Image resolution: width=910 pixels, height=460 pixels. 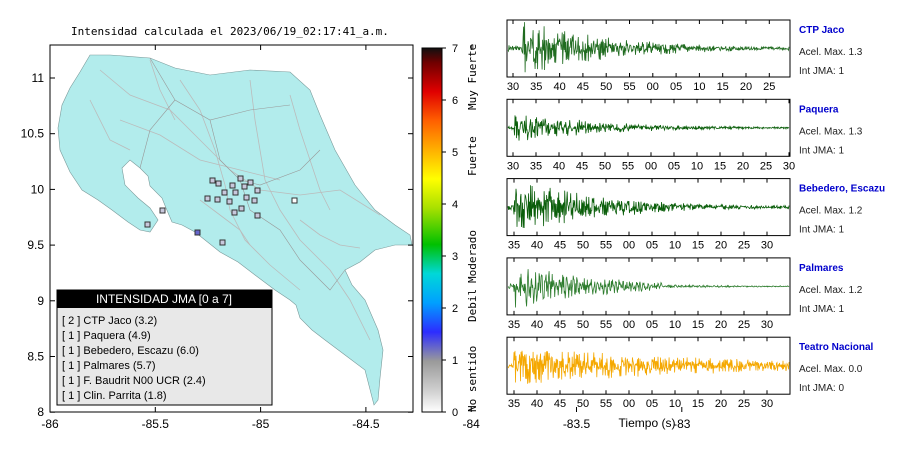 What do you see at coordinates (35, 357) in the screenshot?
I see `map-y-tick-label: 8.5` at bounding box center [35, 357].